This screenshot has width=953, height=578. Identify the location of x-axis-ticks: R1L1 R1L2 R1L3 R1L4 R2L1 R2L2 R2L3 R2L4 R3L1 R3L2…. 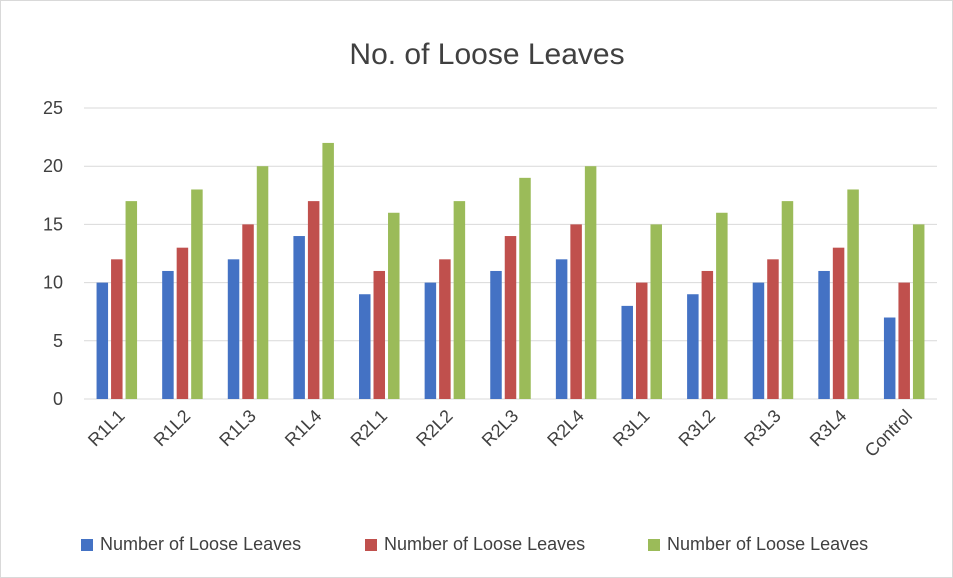
(500, 433).